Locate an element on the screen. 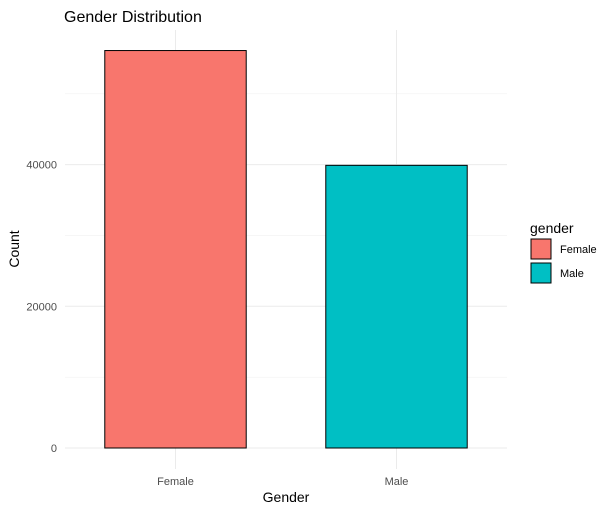  y-tick-label: 40000 is located at coordinates (41, 166).